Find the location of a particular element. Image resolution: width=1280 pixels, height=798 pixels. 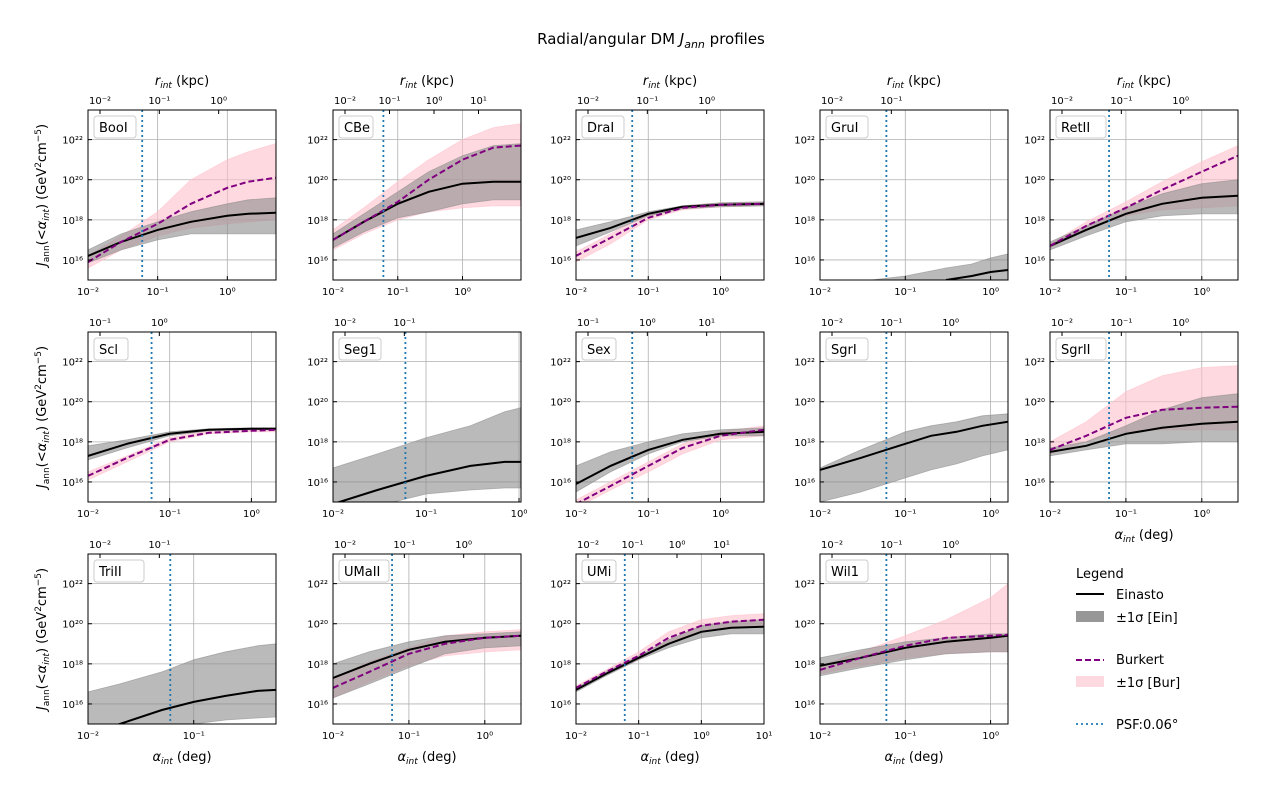

figure-title: Radial/angular DM Jann profiles is located at coordinates (651, 40).